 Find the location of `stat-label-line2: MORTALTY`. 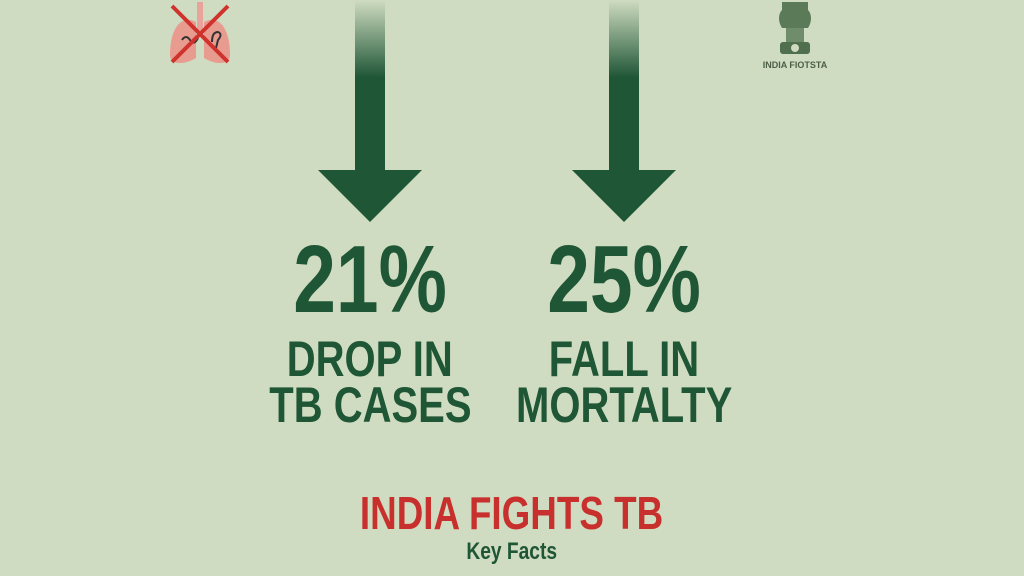

stat-label-line2: MORTALTY is located at coordinates (624, 405).